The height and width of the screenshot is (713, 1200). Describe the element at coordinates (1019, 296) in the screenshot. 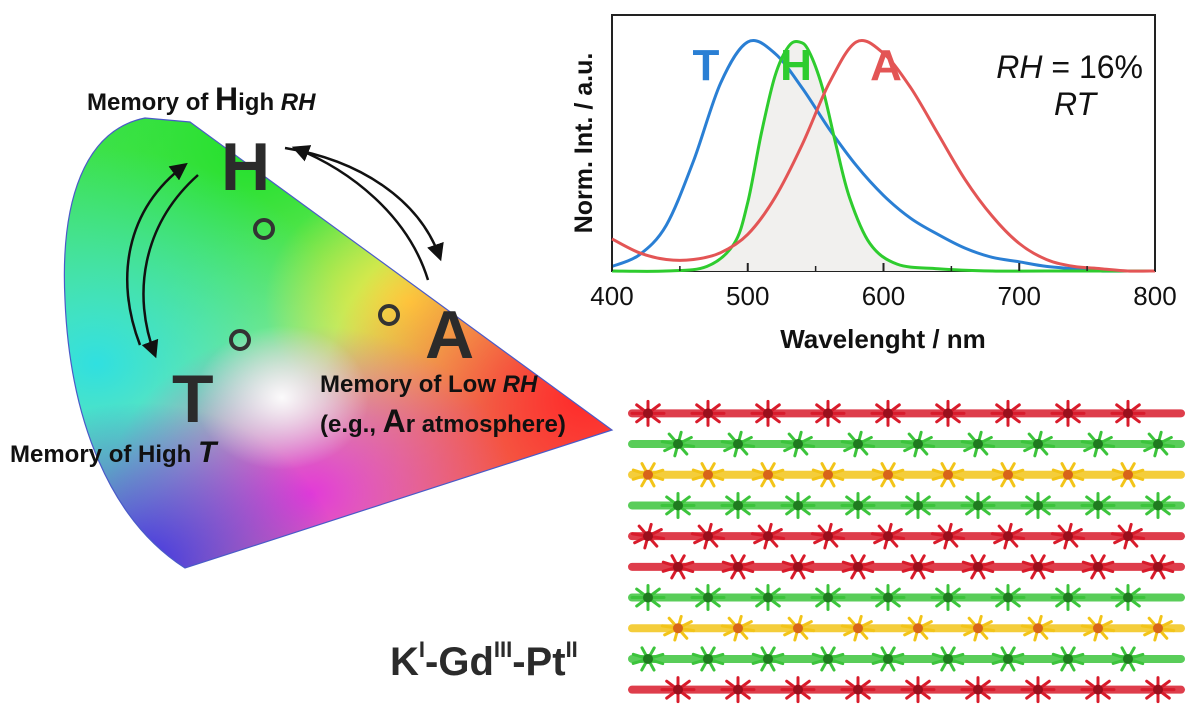

I see `x-tick-label: 700` at that location.